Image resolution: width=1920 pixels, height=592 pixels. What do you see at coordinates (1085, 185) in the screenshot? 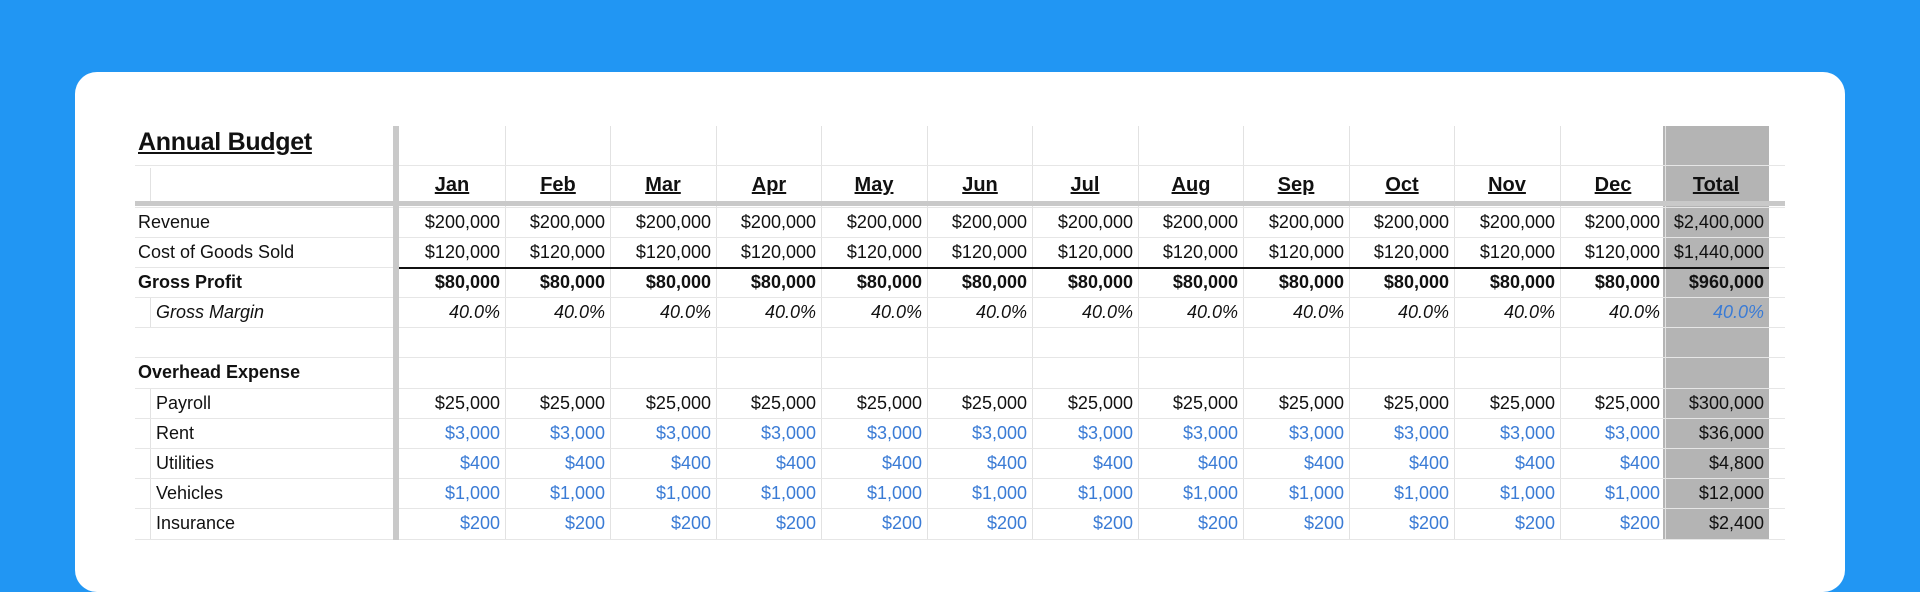
I see `column-header-jul: Jul` at bounding box center [1085, 185].